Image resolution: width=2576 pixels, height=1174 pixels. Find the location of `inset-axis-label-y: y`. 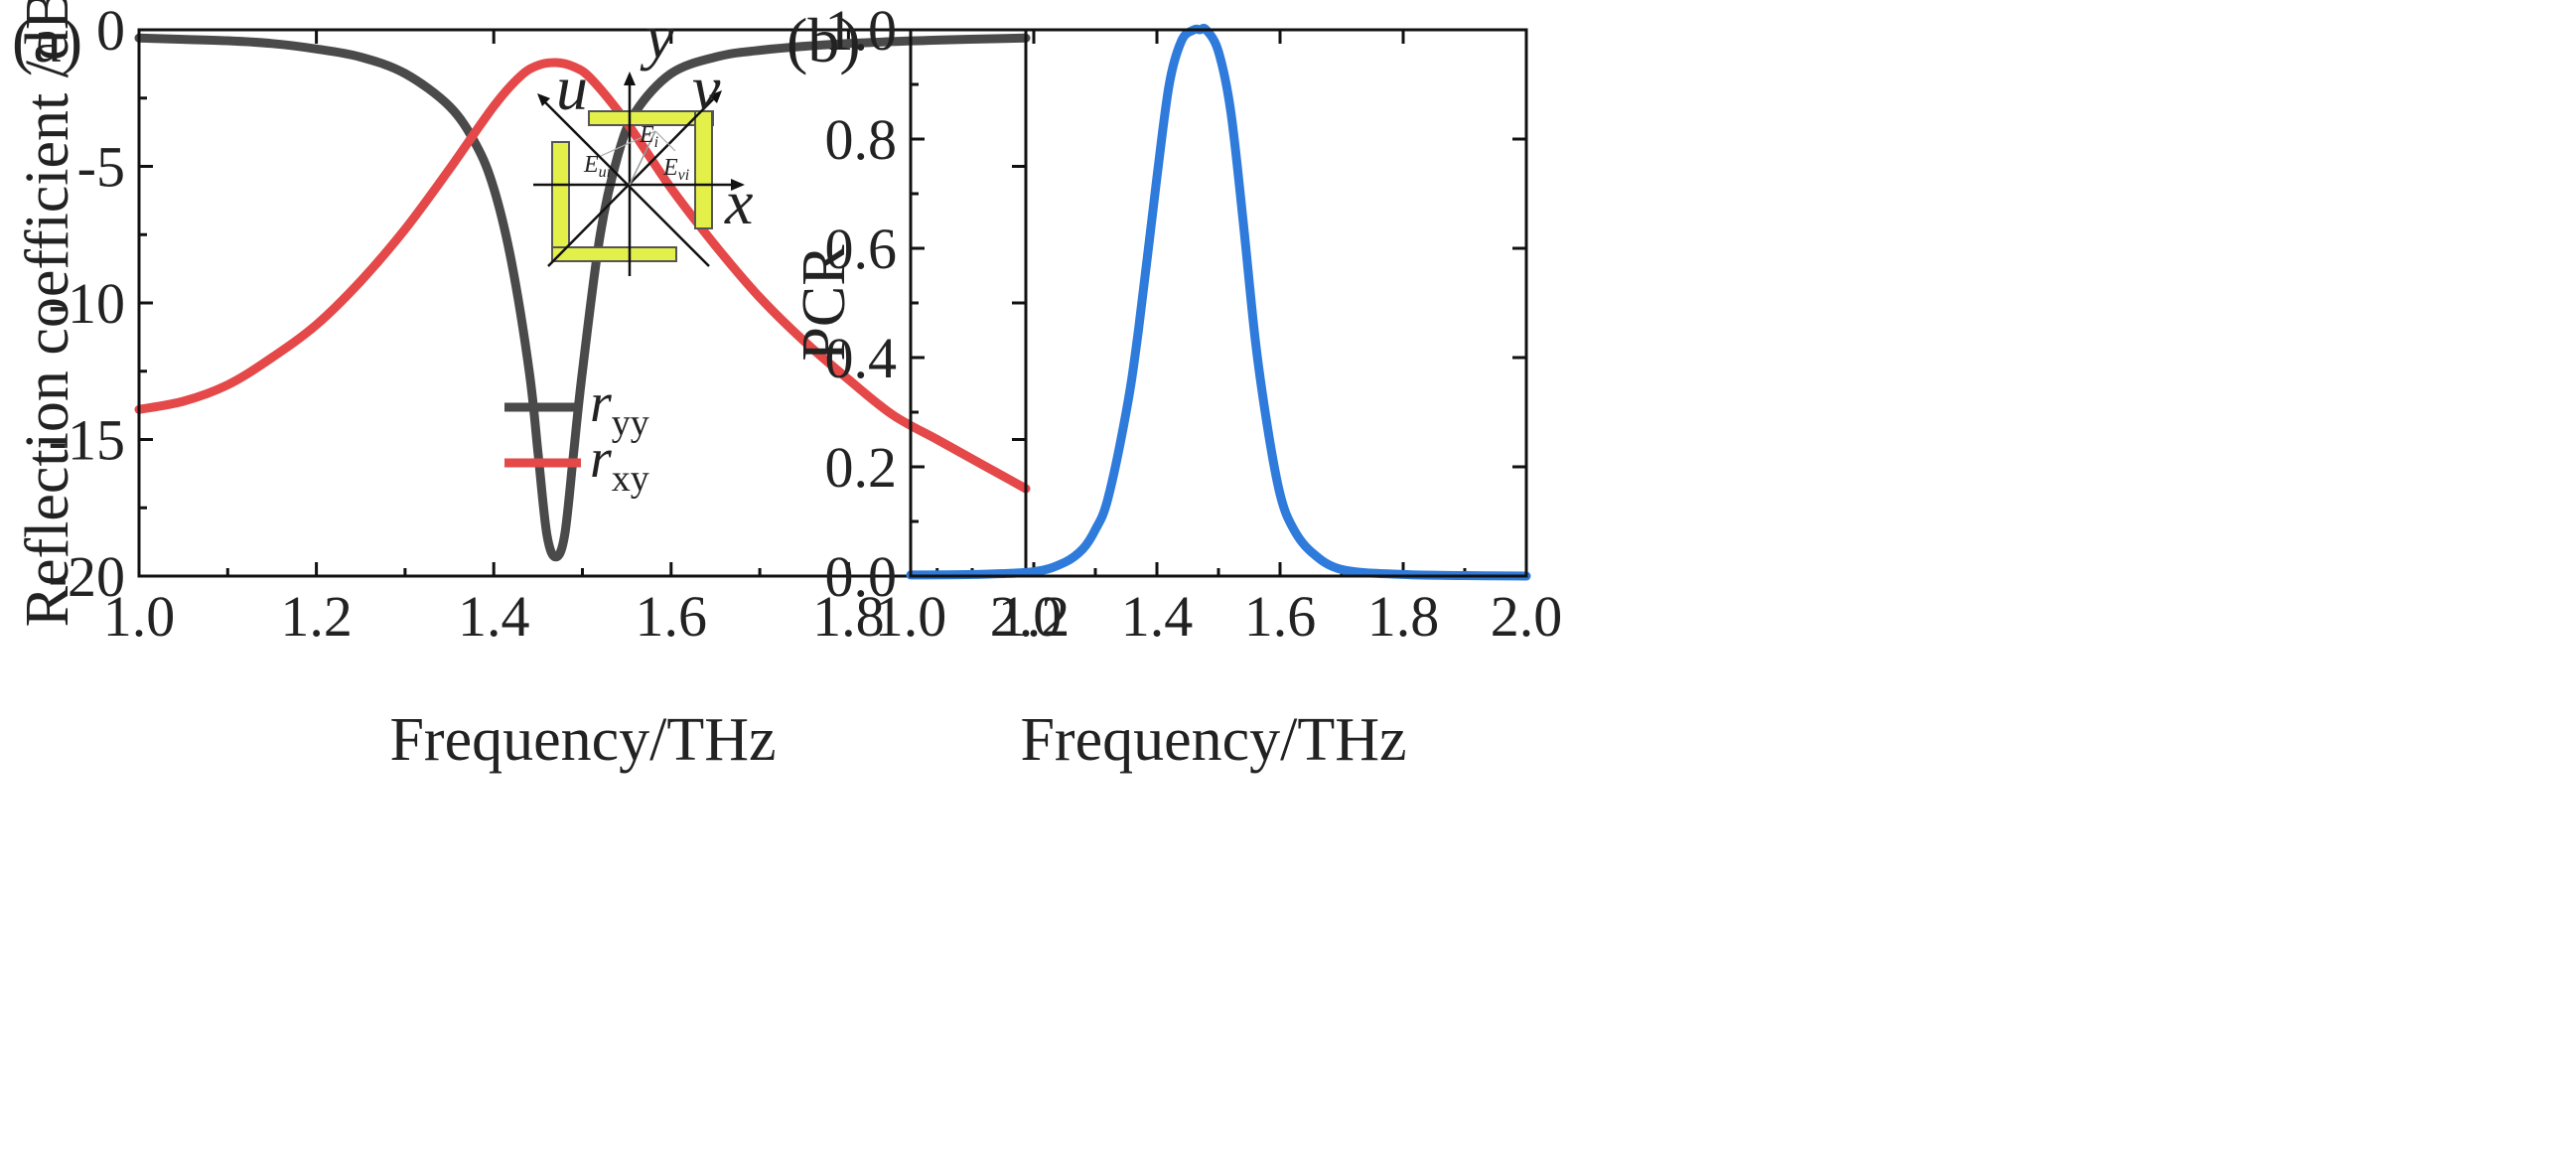

inset-axis-label-y: y is located at coordinates (657, 36).